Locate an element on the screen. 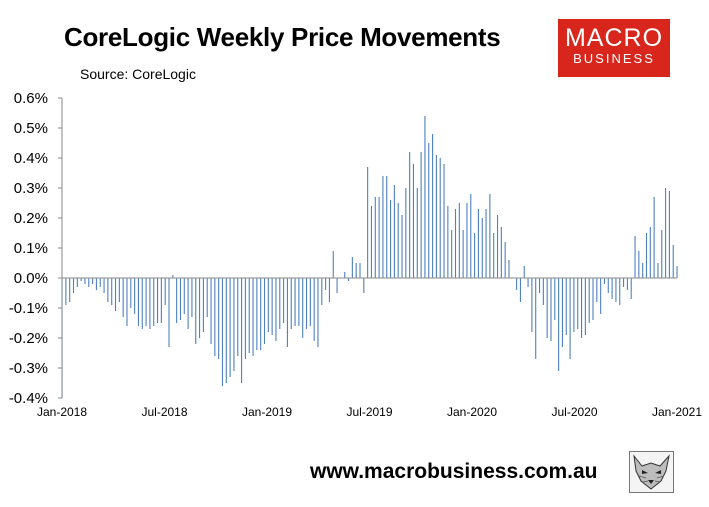 Image resolution: width=709 pixels, height=507 pixels. x-tick-label: Jan-2020 is located at coordinates (472, 412).